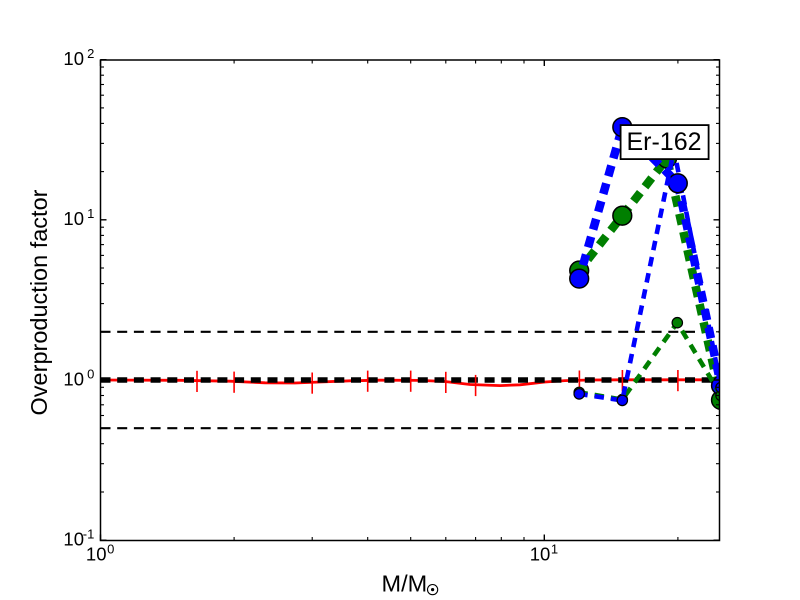  What do you see at coordinates (89, 534) in the screenshot?
I see `svg-text: -1` at bounding box center [89, 534].